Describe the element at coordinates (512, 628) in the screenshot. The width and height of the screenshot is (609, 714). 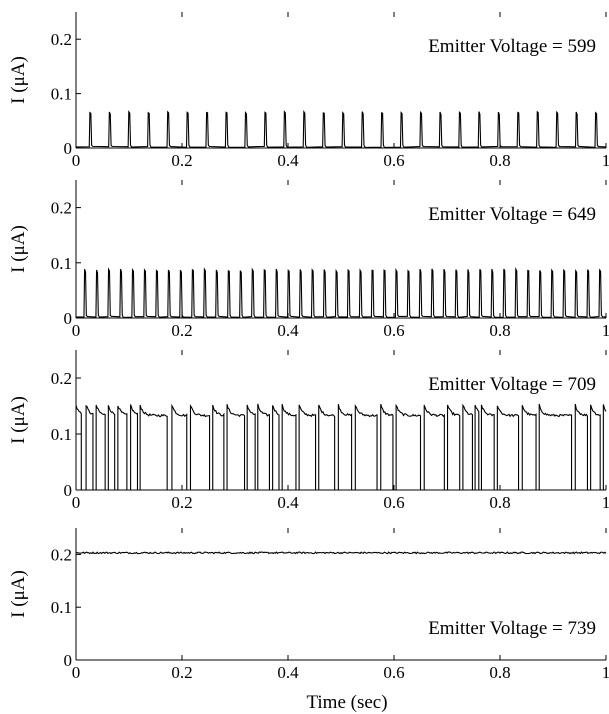
I see `annotation-label: Emitter Voltage = 739` at that location.